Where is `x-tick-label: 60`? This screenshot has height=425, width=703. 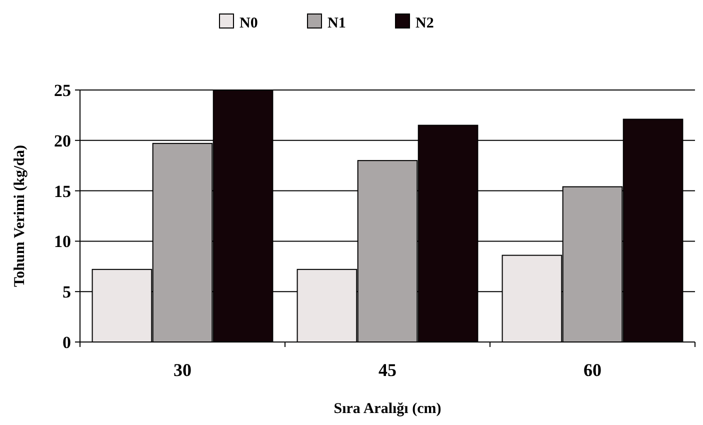
x-tick-label: 60 is located at coordinates (593, 370).